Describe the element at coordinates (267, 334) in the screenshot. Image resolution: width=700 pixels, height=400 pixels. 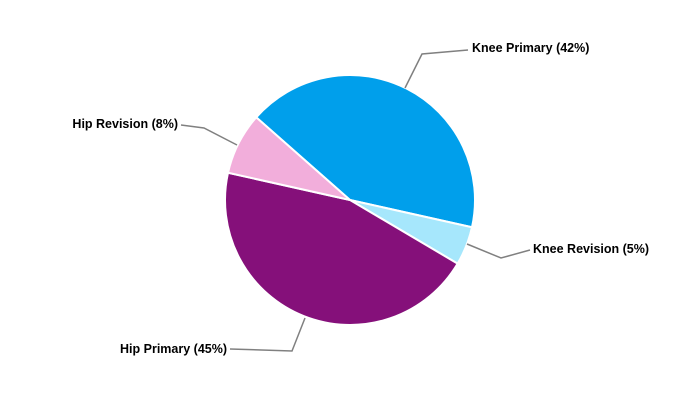
I see `leader-line-hip-primary` at that location.